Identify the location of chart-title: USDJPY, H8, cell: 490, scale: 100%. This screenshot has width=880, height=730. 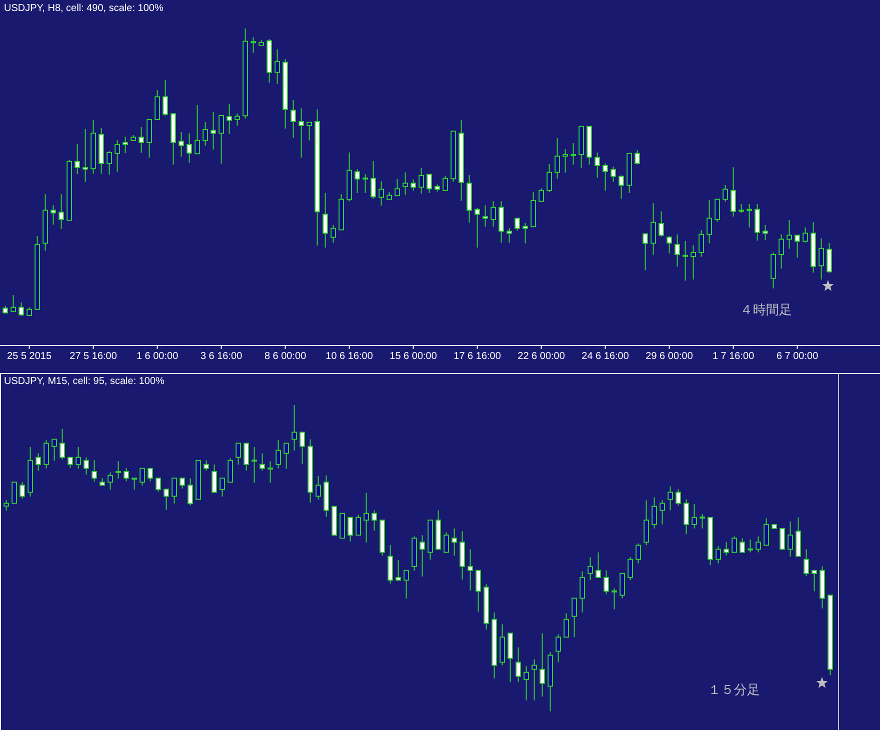
(84, 8).